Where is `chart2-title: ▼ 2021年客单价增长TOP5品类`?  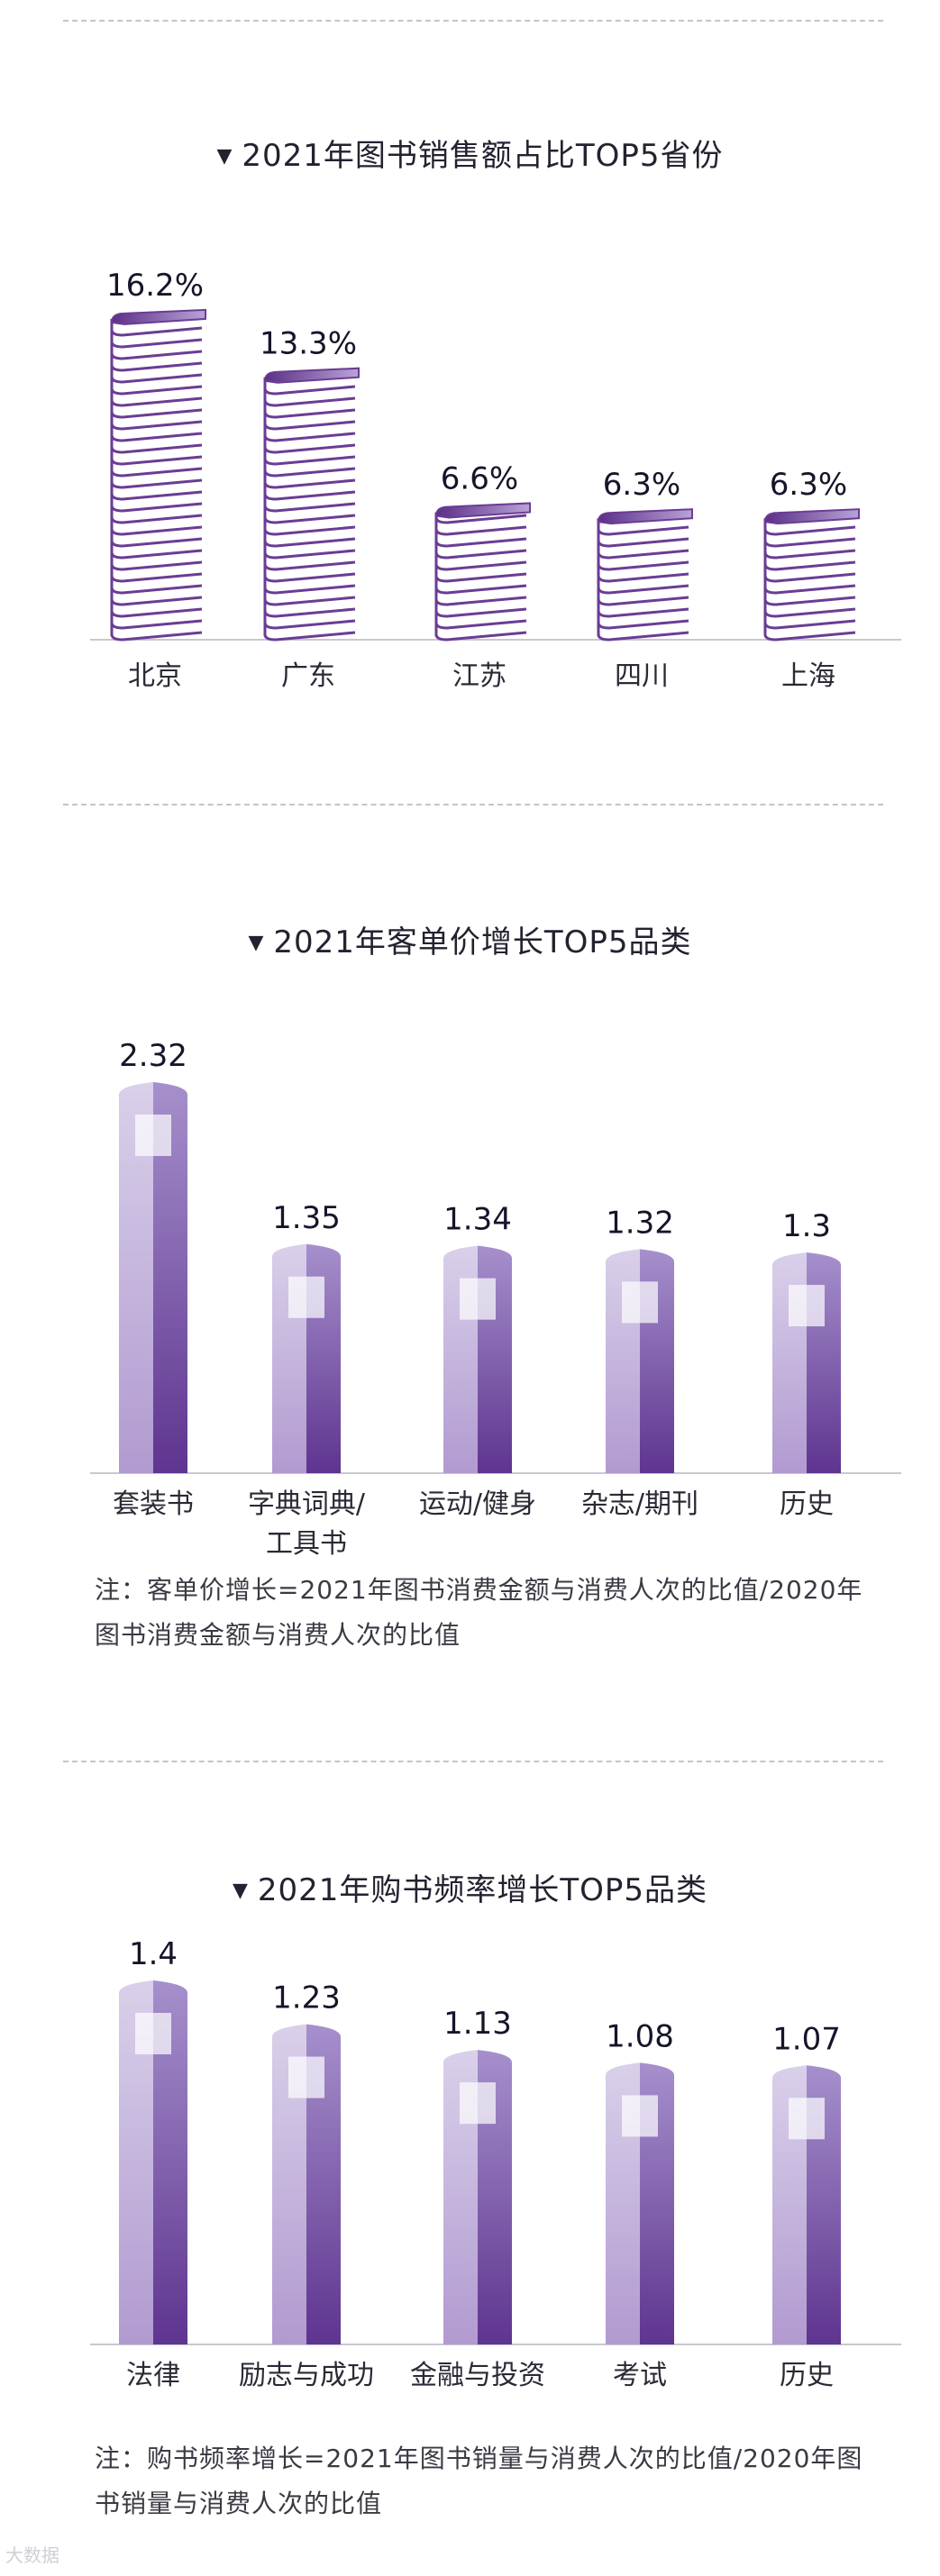 chart2-title: ▼ 2021年客单价增长TOP5品类 is located at coordinates (470, 939).